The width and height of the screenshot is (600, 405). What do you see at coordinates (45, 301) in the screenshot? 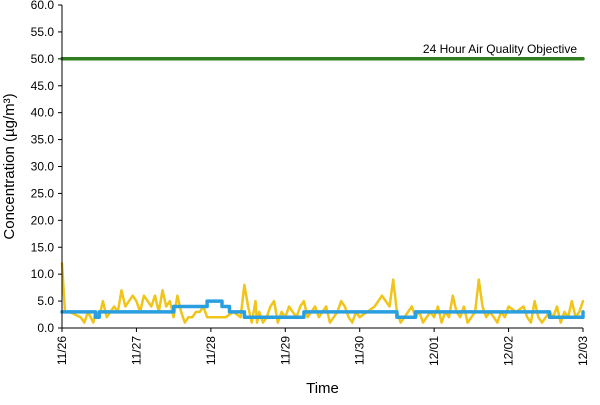
I see `y-tick-label: 5.0` at bounding box center [45, 301].